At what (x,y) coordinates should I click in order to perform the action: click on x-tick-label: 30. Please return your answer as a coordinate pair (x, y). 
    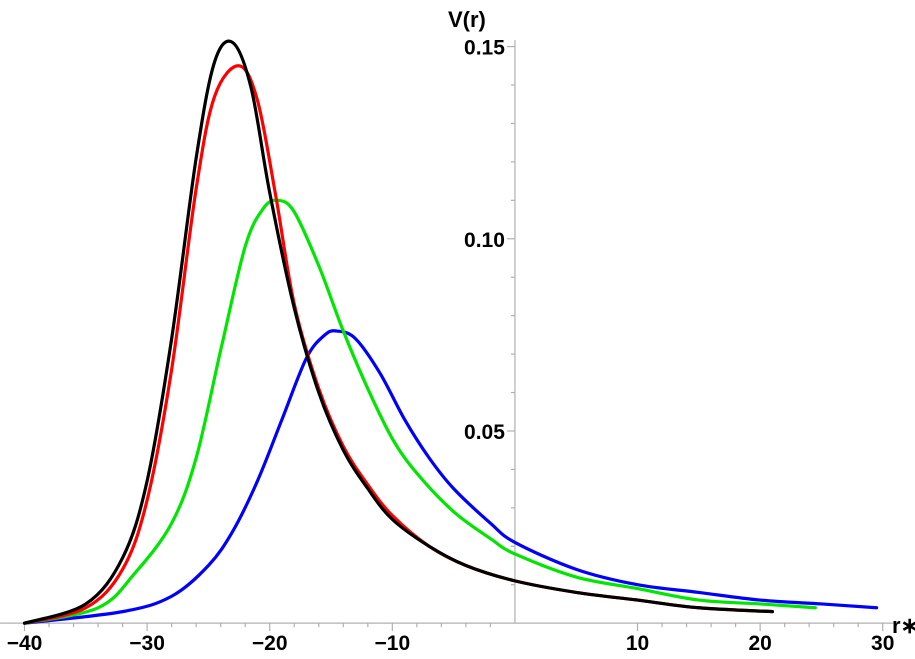
    Looking at the image, I should click on (882, 643).